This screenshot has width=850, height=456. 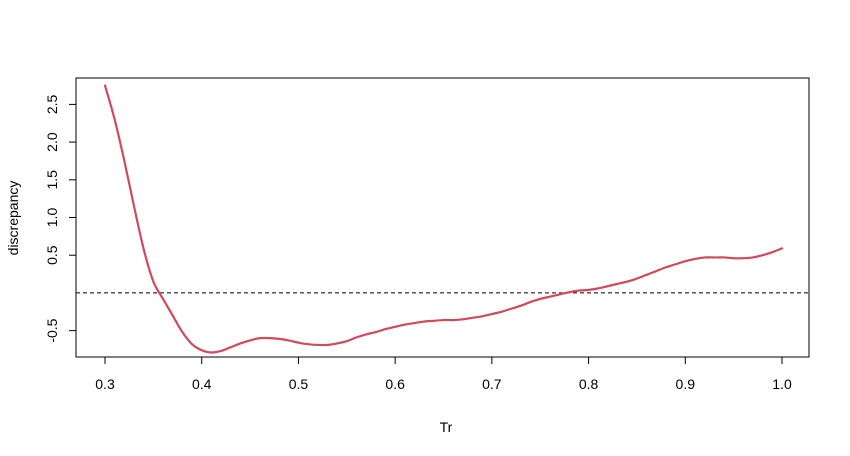 I want to click on y-tick-label: 2.5, so click(x=52, y=104).